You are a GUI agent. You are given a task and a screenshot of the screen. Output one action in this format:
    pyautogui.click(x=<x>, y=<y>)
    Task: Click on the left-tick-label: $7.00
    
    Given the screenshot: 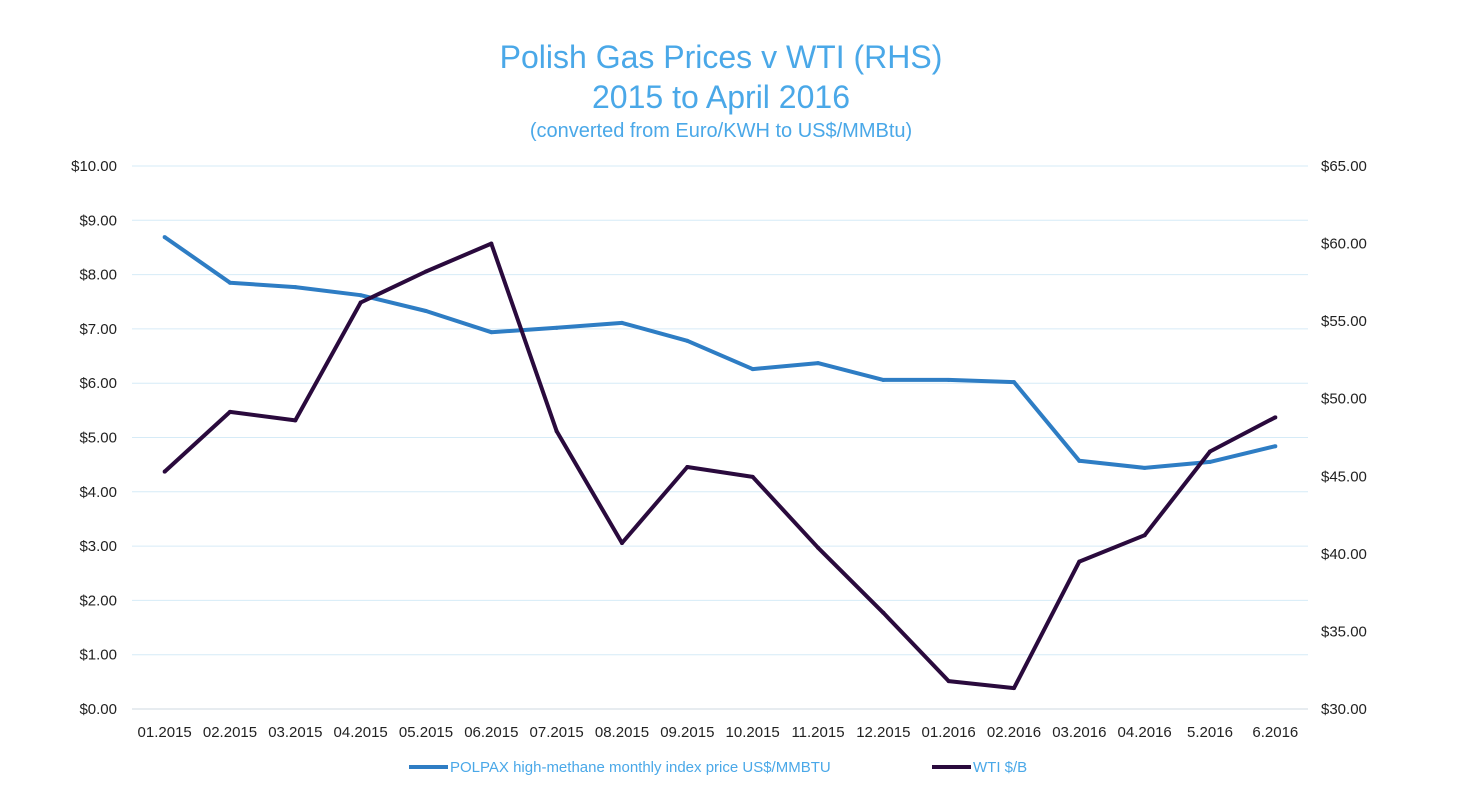 What is the action you would take?
    pyautogui.click(x=98, y=329)
    